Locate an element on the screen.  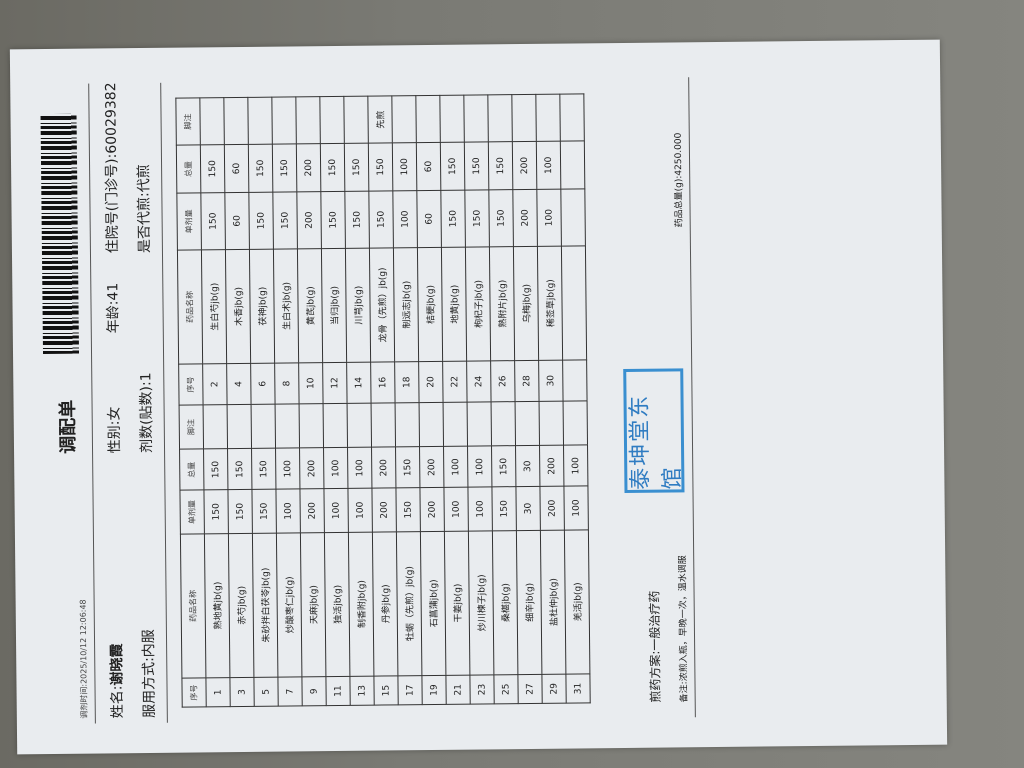
table-cell: 7 is located at coordinates (290, 691).